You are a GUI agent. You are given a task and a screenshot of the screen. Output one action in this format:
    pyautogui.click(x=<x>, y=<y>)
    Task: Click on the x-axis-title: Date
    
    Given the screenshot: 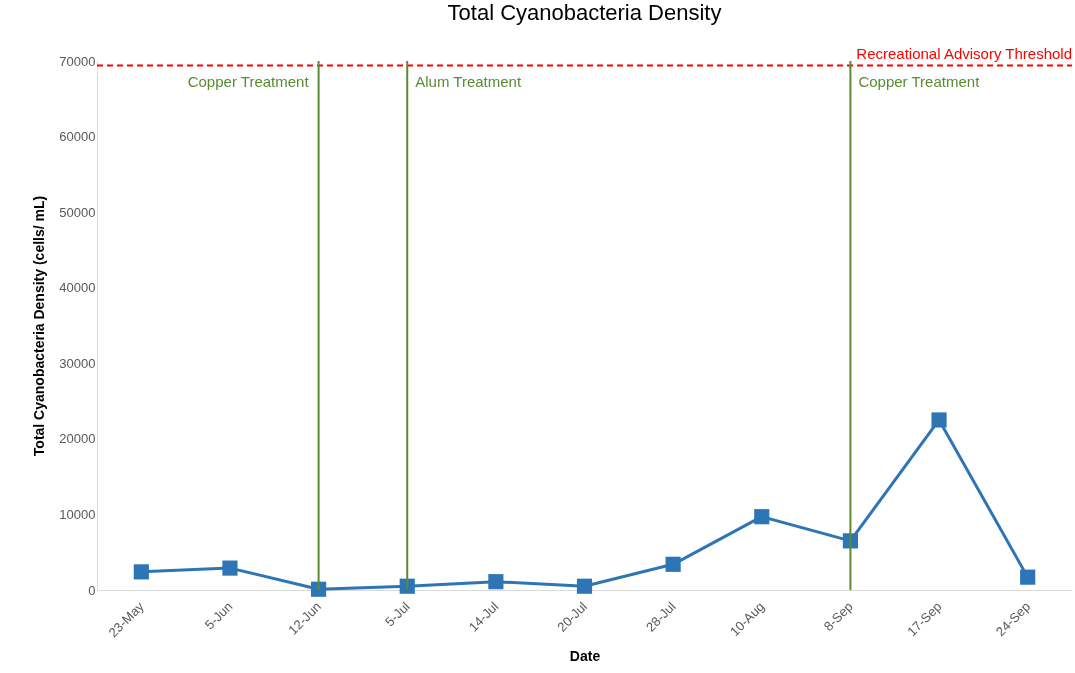 What is the action you would take?
    pyautogui.click(x=585, y=656)
    